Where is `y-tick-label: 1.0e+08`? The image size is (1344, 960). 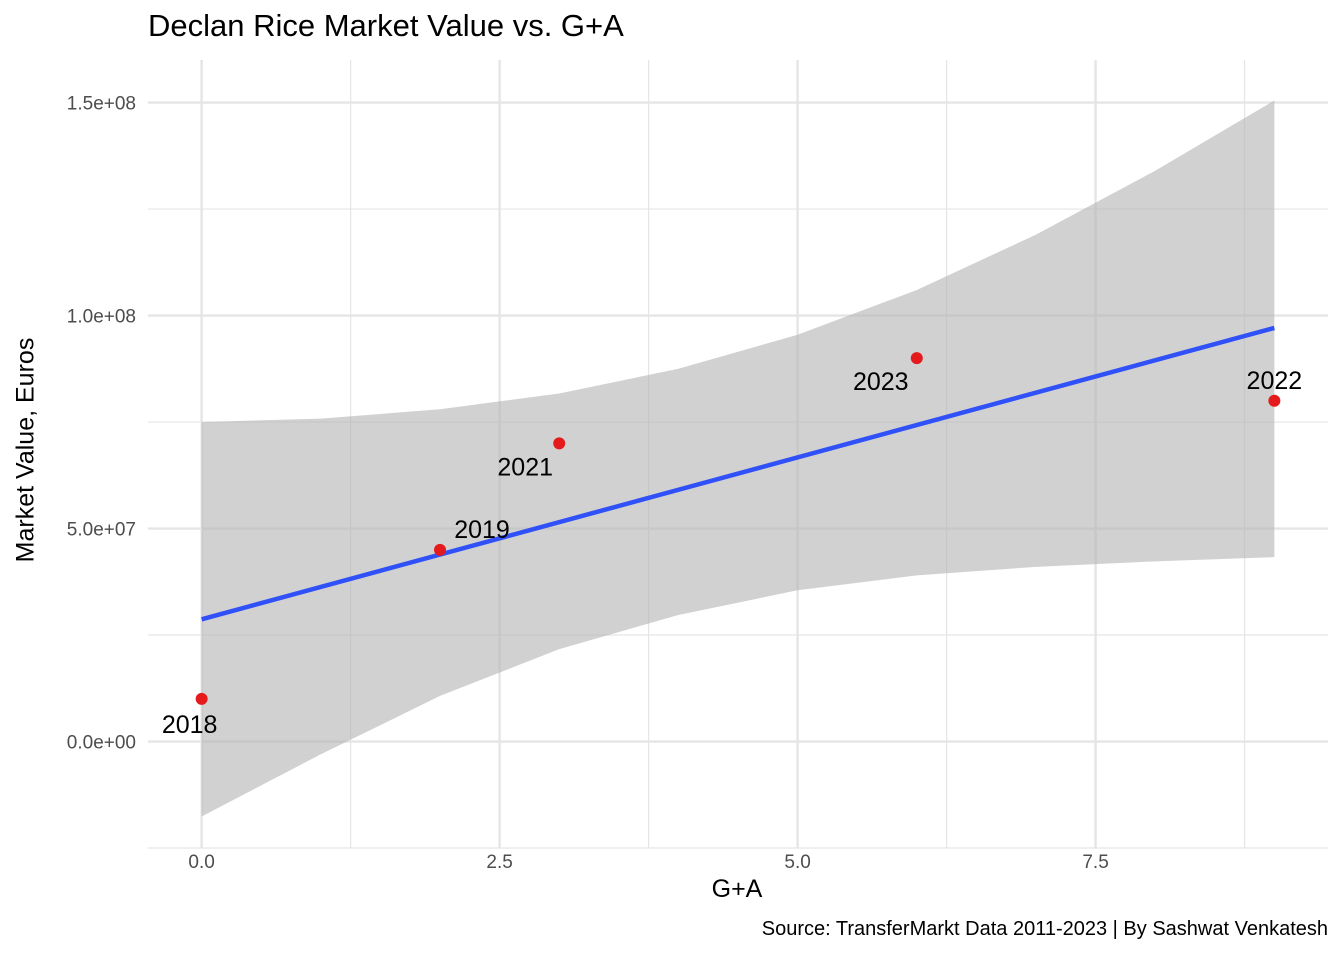
y-tick-label: 1.0e+08 is located at coordinates (101, 317).